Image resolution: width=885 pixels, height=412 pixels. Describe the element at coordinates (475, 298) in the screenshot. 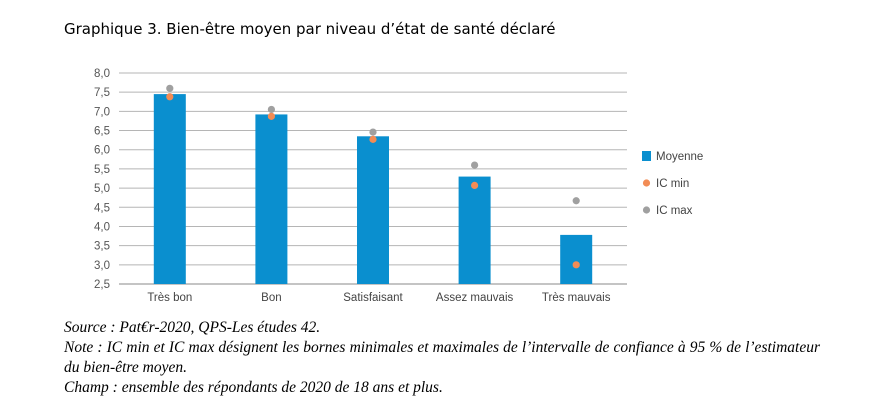

I see `x-category-label: Assez mauvais` at that location.